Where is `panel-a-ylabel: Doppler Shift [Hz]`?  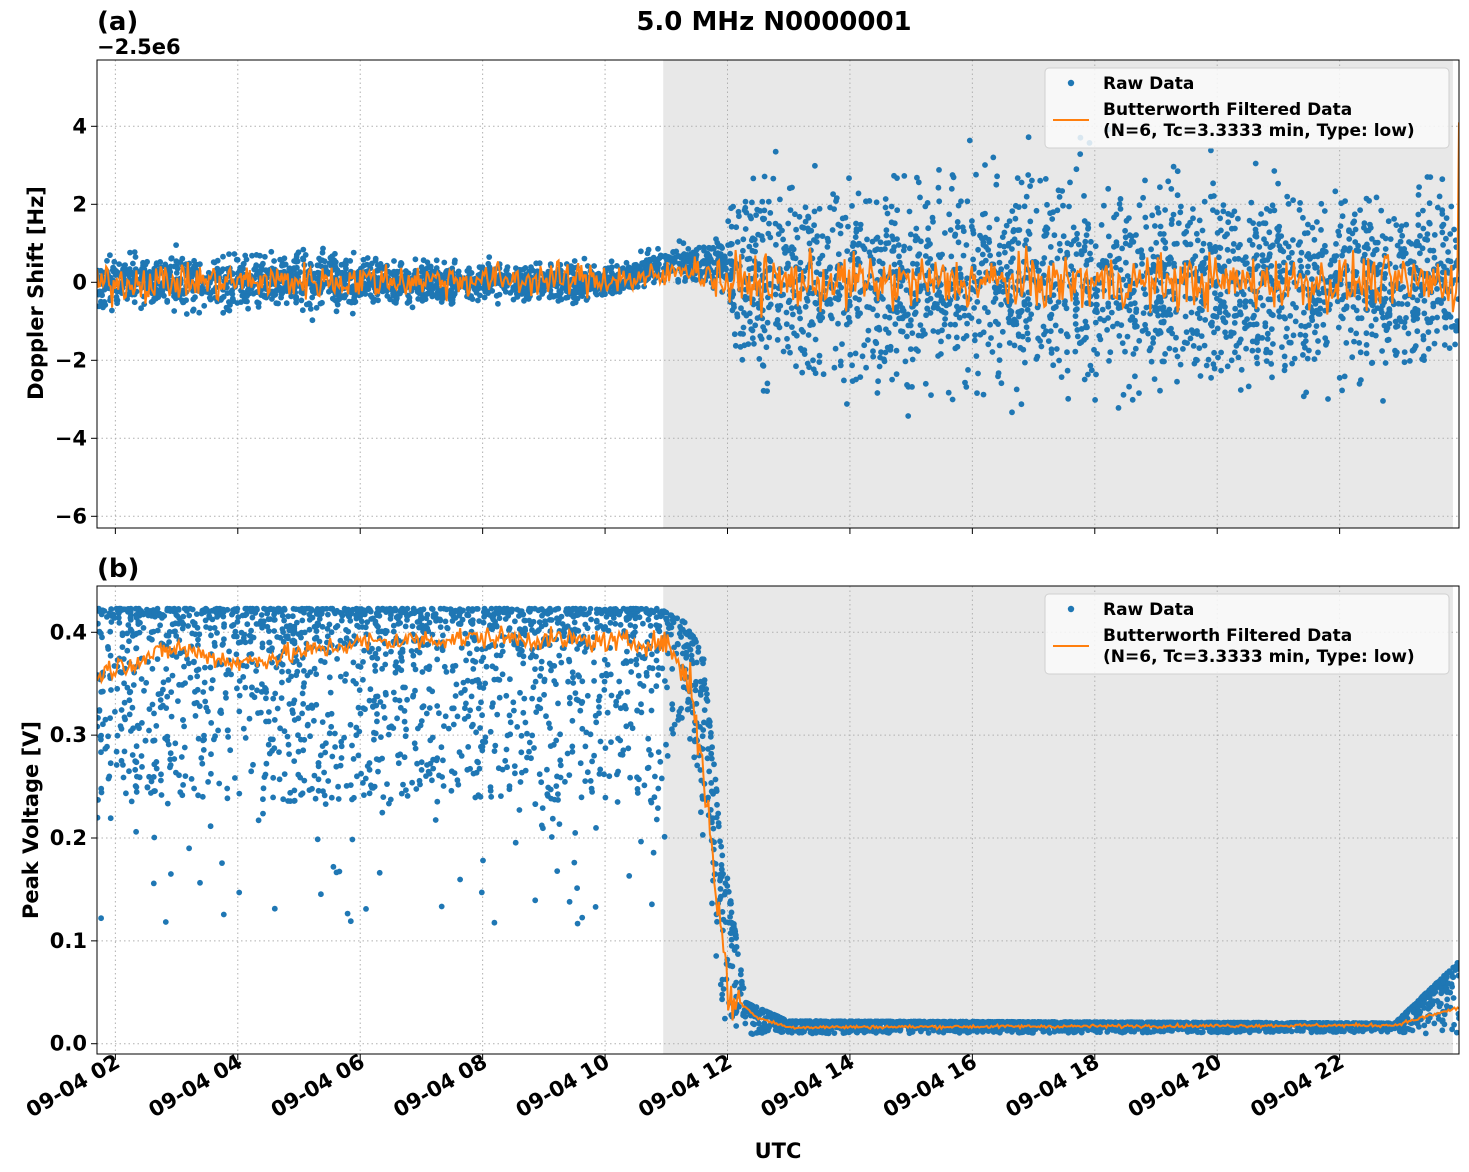
panel-a-ylabel: Doppler Shift [Hz] is located at coordinates (36, 293).